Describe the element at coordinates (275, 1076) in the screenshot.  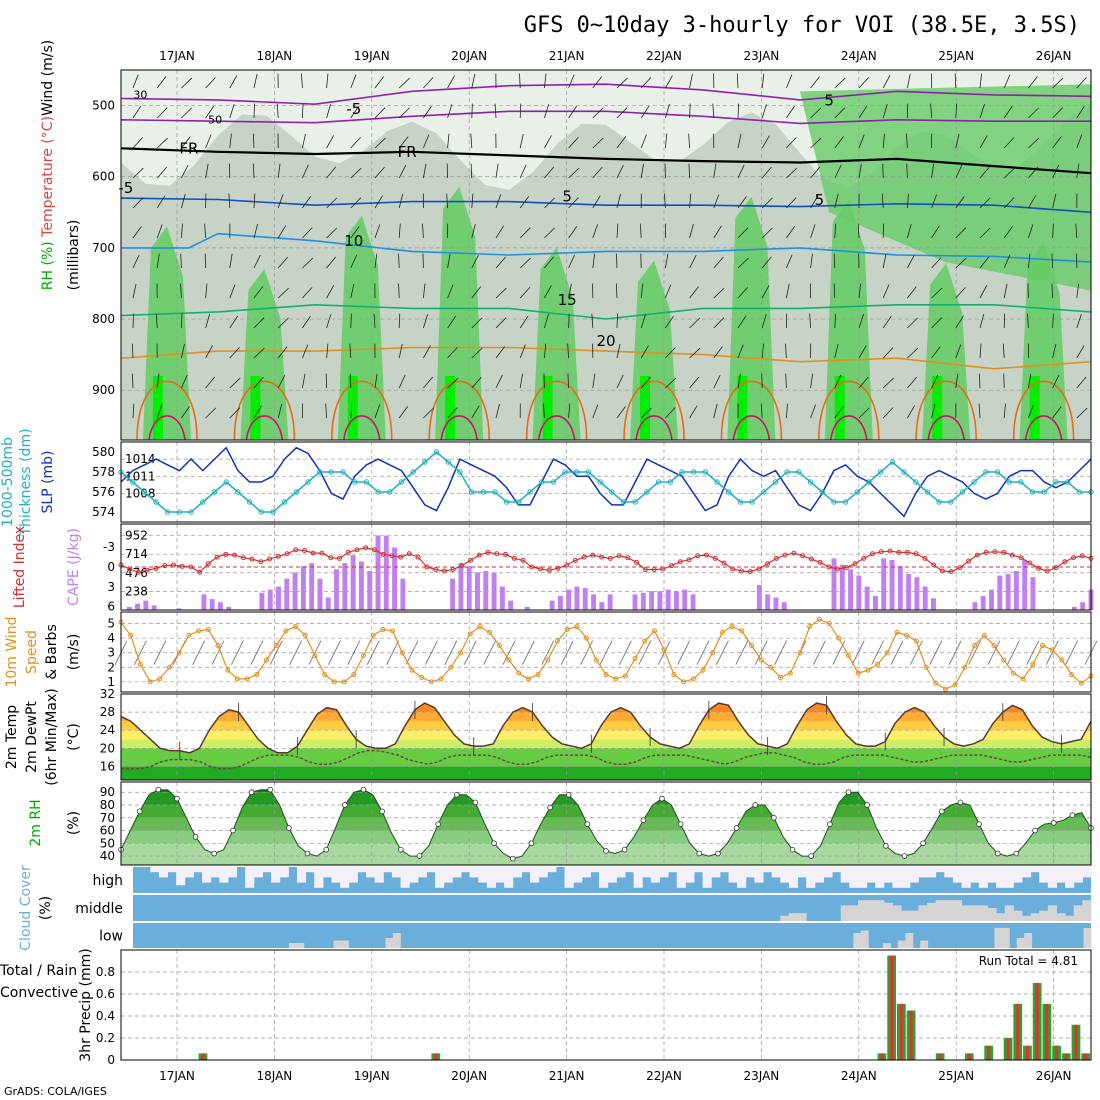
I see `bottom-date-label: 18JAN` at that location.